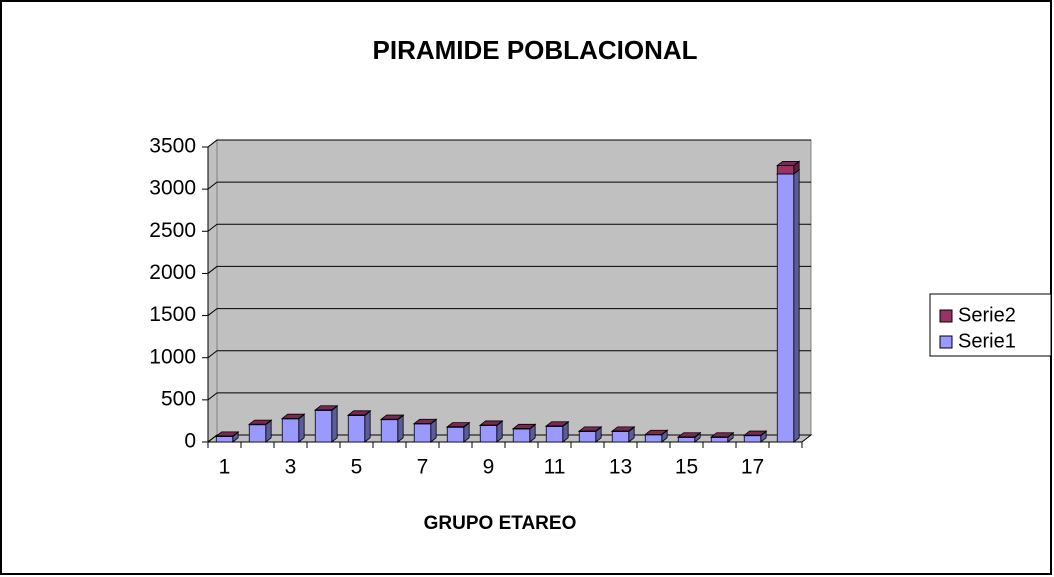 Image resolution: width=1054 pixels, height=577 pixels. Describe the element at coordinates (172, 356) in the screenshot. I see `y-tick-label: 1000` at that location.